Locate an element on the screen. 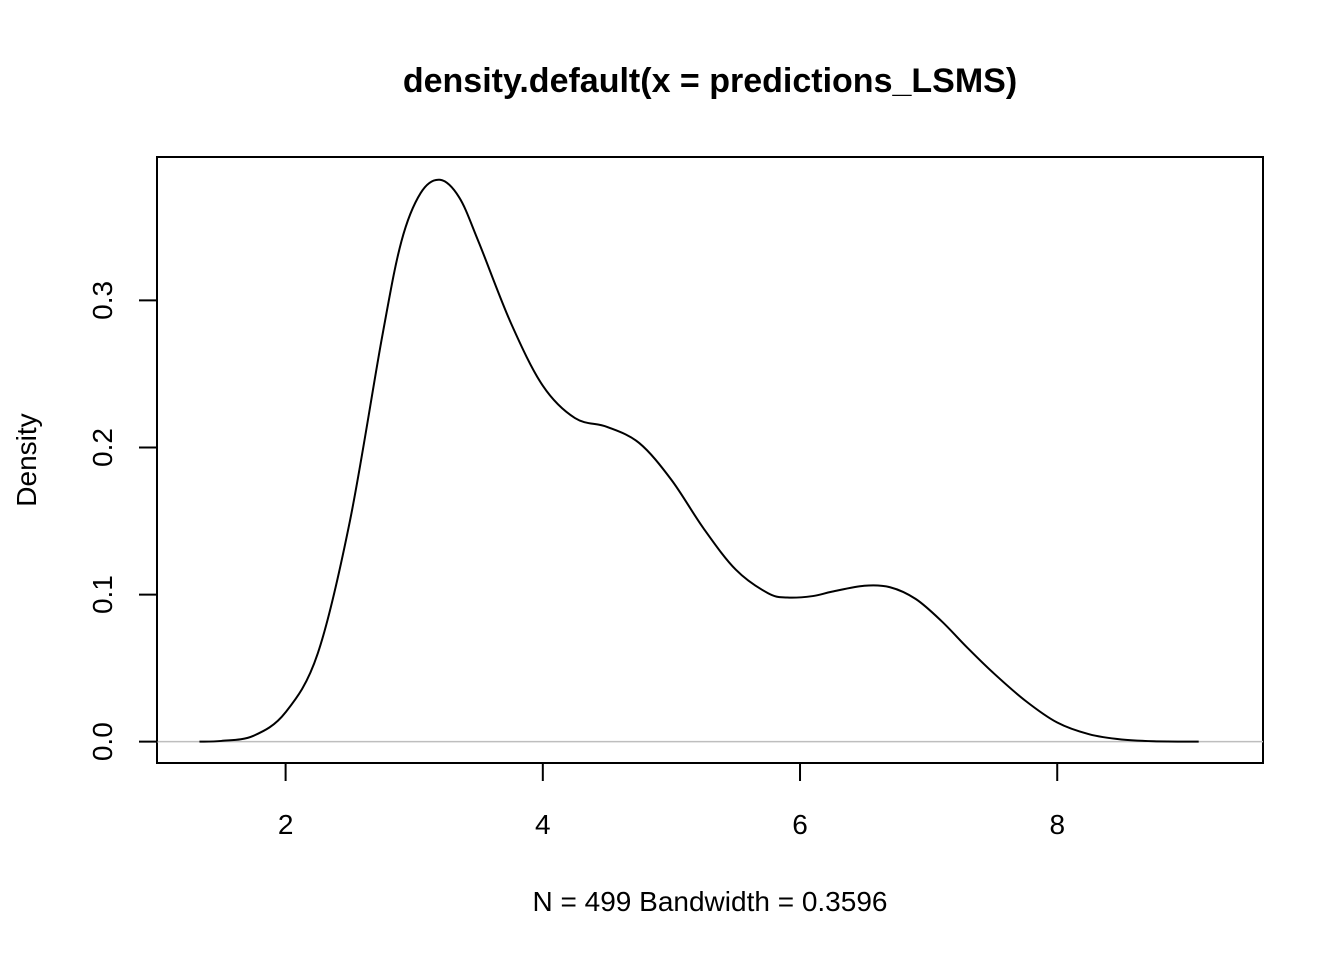 The height and width of the screenshot is (960, 1344). chart-title: density.default(x = predictions_LSMS) is located at coordinates (710, 81).